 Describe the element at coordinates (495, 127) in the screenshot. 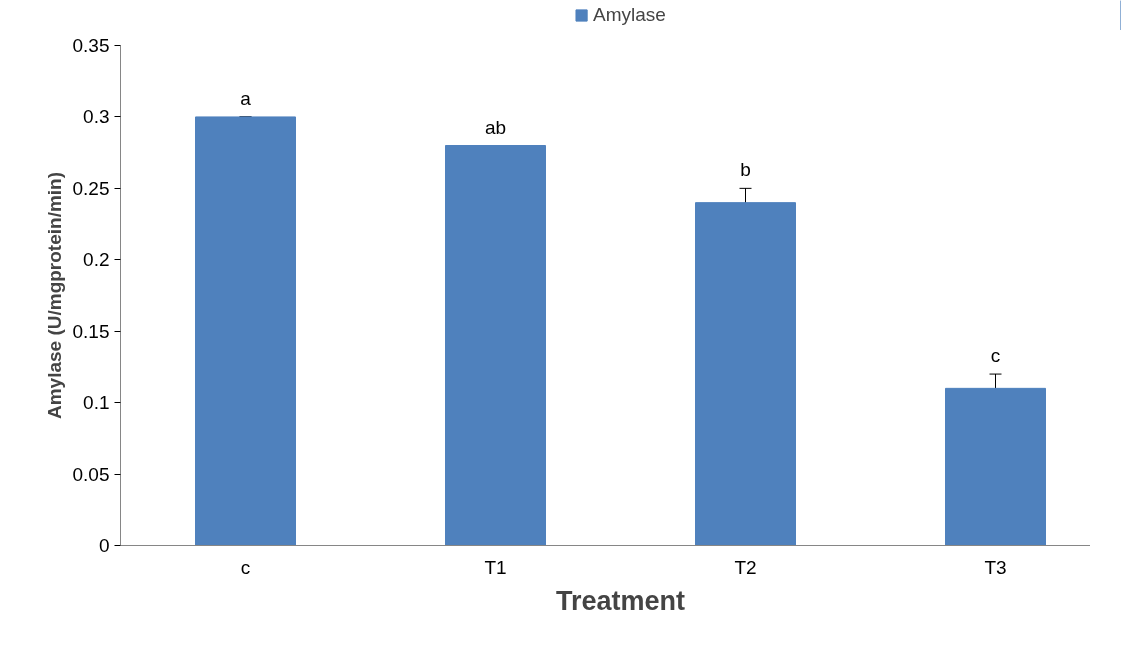

I see `annotation: ab` at that location.